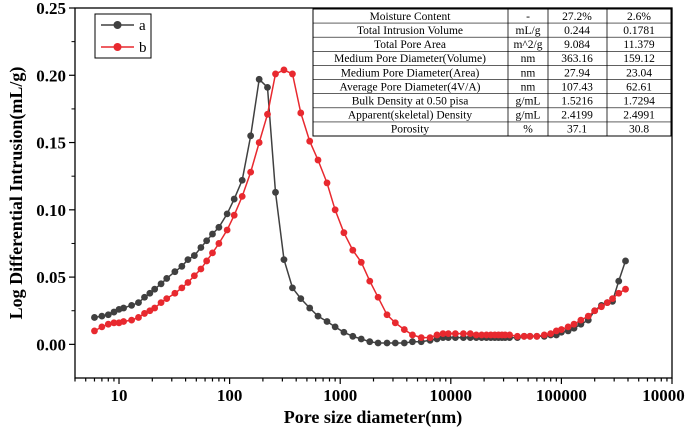 Image resolution: width=685 pixels, height=431 pixels. Describe the element at coordinates (639, 101) in the screenshot. I see `table-cell: 1.7294` at that location.